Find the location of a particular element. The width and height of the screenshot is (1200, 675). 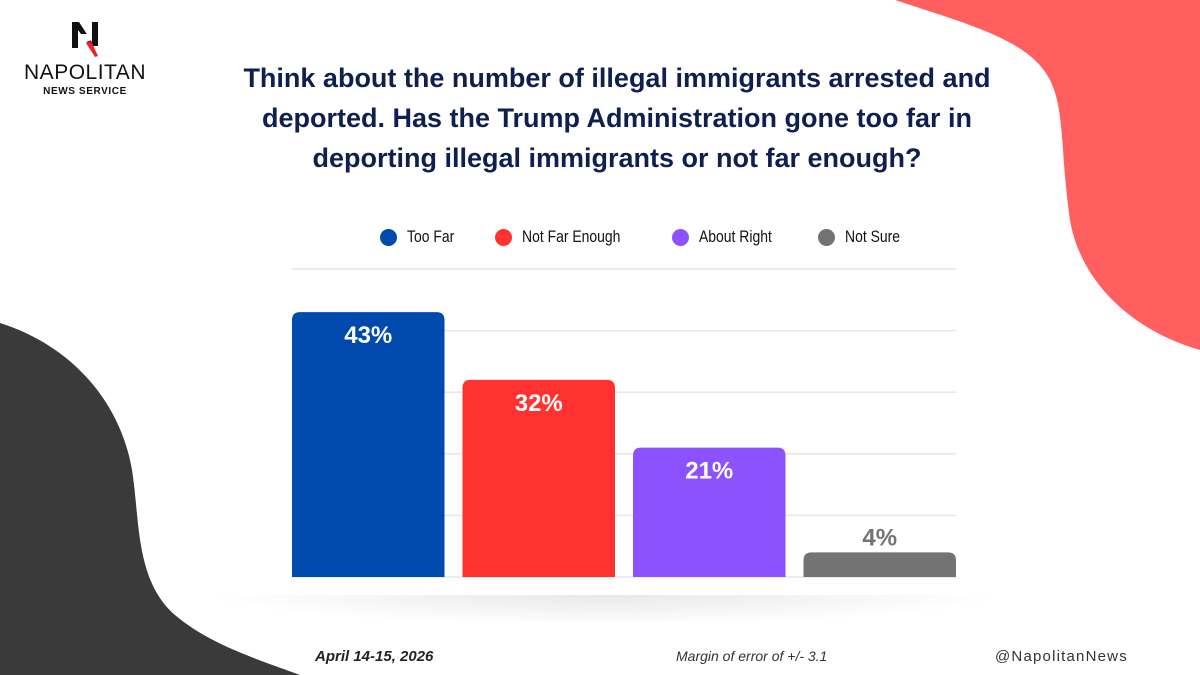

bar-not-far-enough is located at coordinates (538, 478).